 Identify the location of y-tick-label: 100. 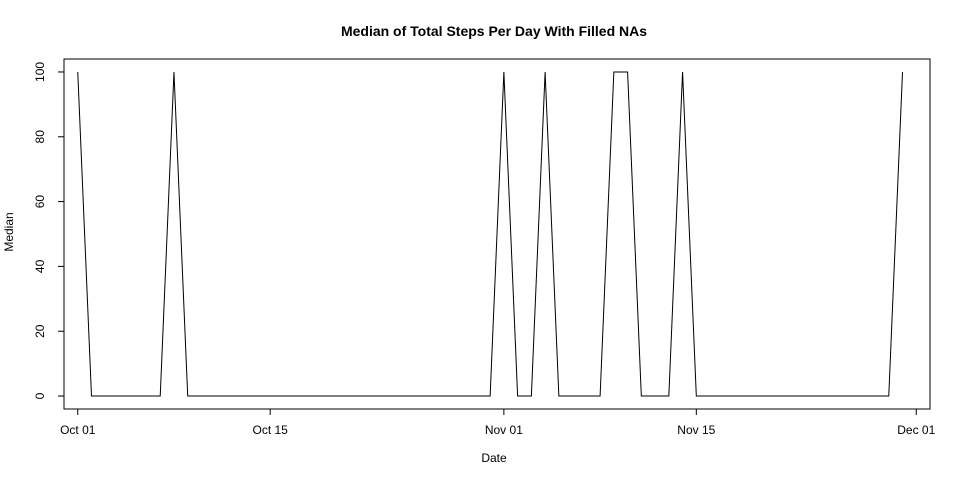
(40, 72).